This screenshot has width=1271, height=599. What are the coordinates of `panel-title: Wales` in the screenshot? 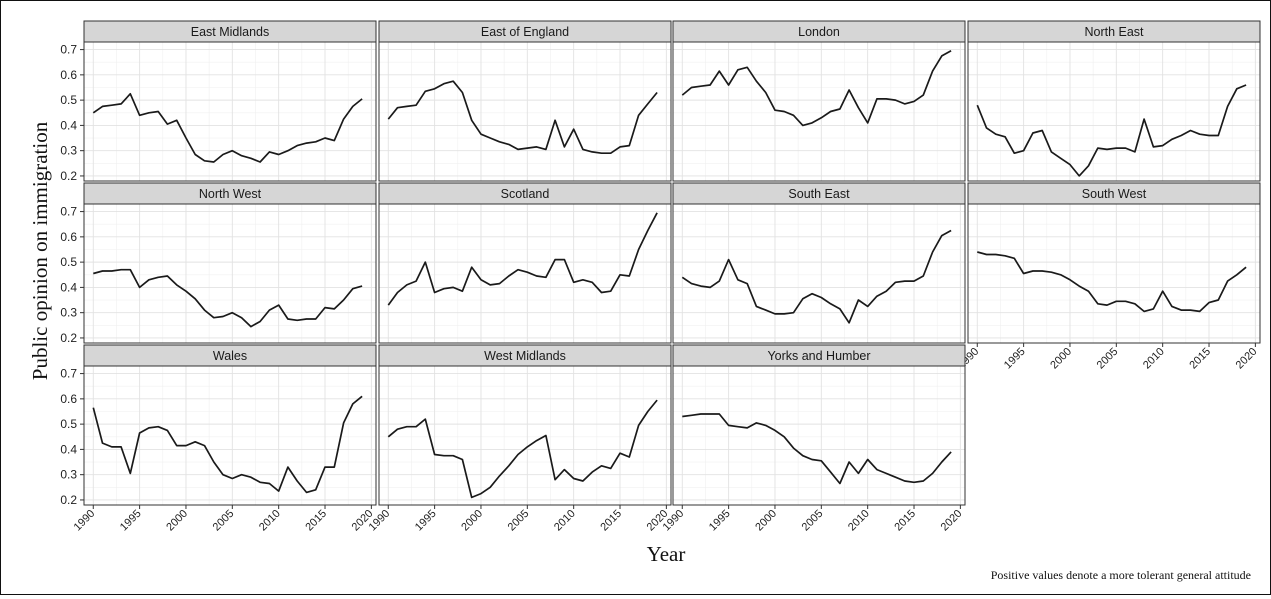 It's located at (230, 356).